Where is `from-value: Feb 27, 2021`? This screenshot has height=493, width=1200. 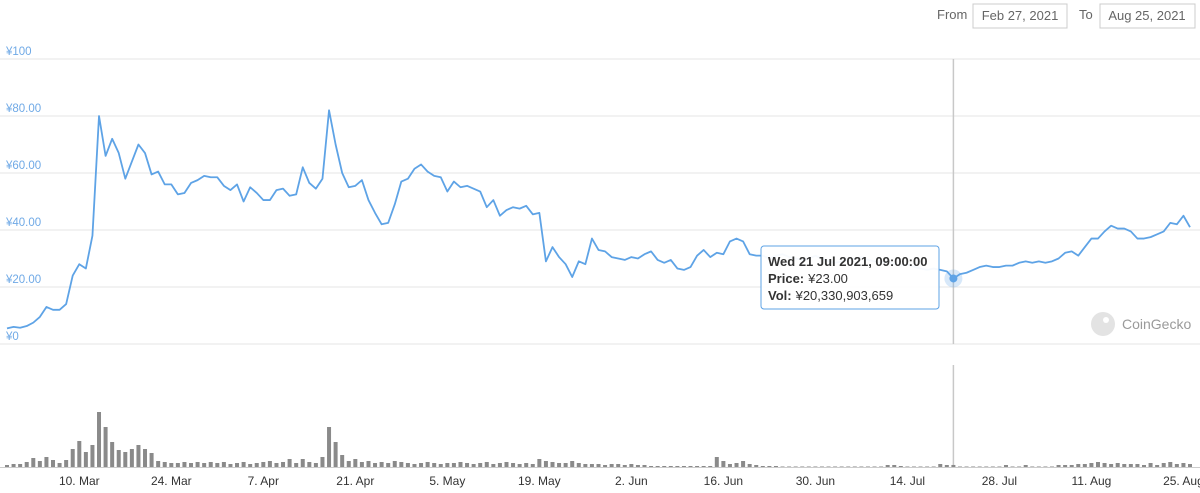 from-value: Feb 27, 2021 is located at coordinates (1020, 15).